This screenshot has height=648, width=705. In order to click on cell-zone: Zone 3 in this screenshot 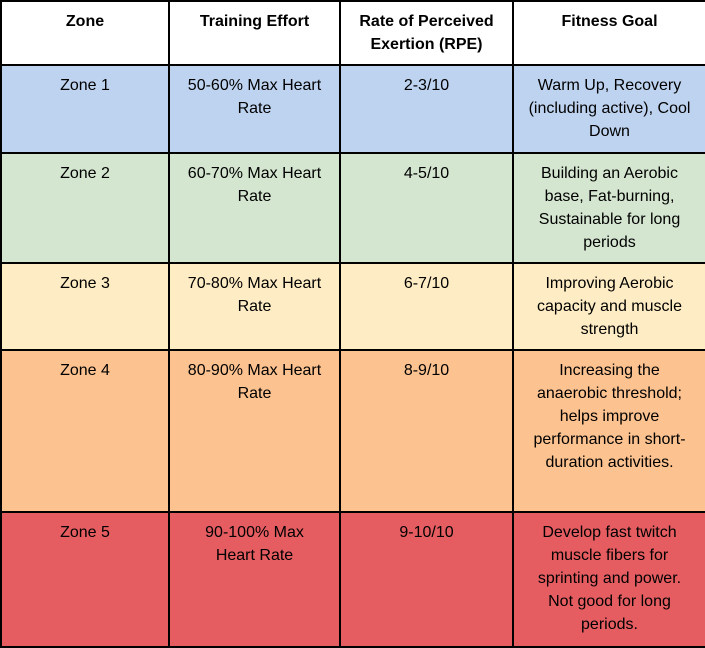, I will do `click(85, 306)`.